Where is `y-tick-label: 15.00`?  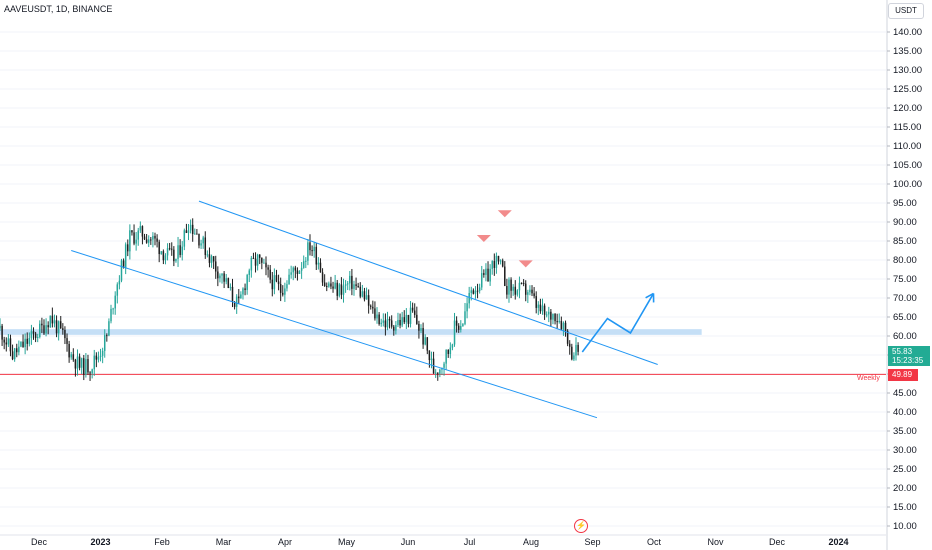 y-tick-label: 15.00 is located at coordinates (905, 507).